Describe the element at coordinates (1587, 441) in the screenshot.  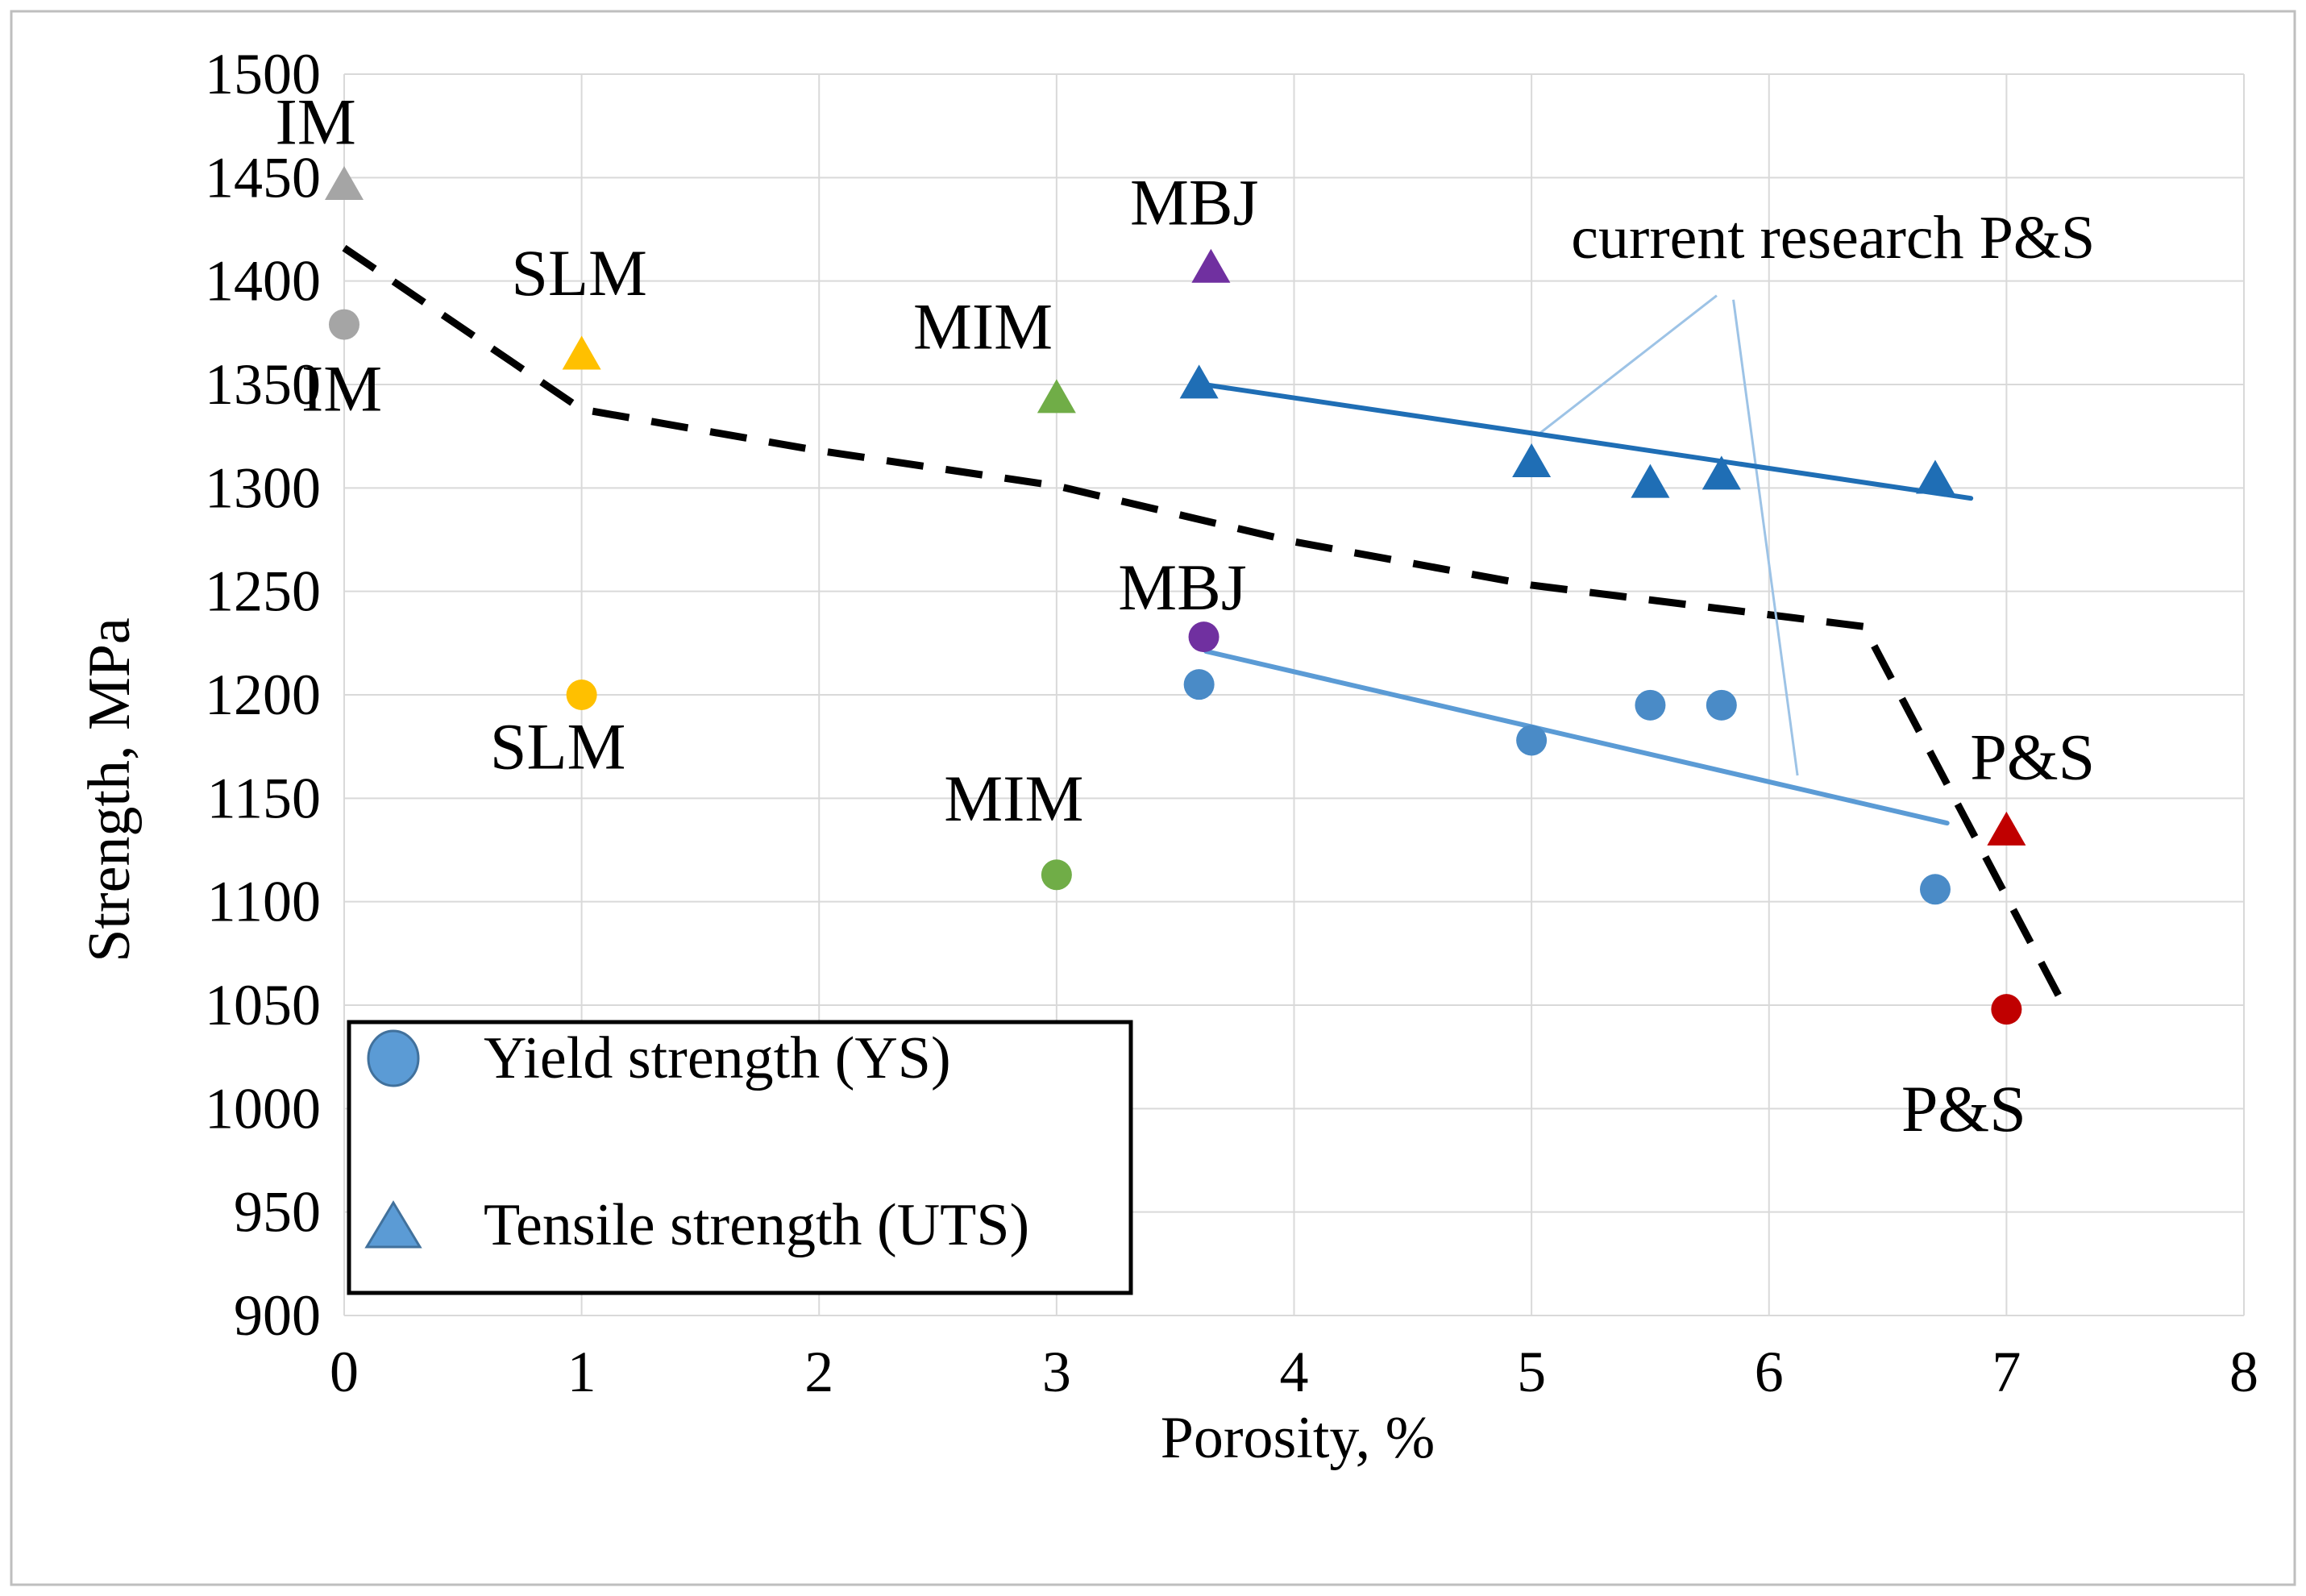
I see `trend-line-uts` at that location.